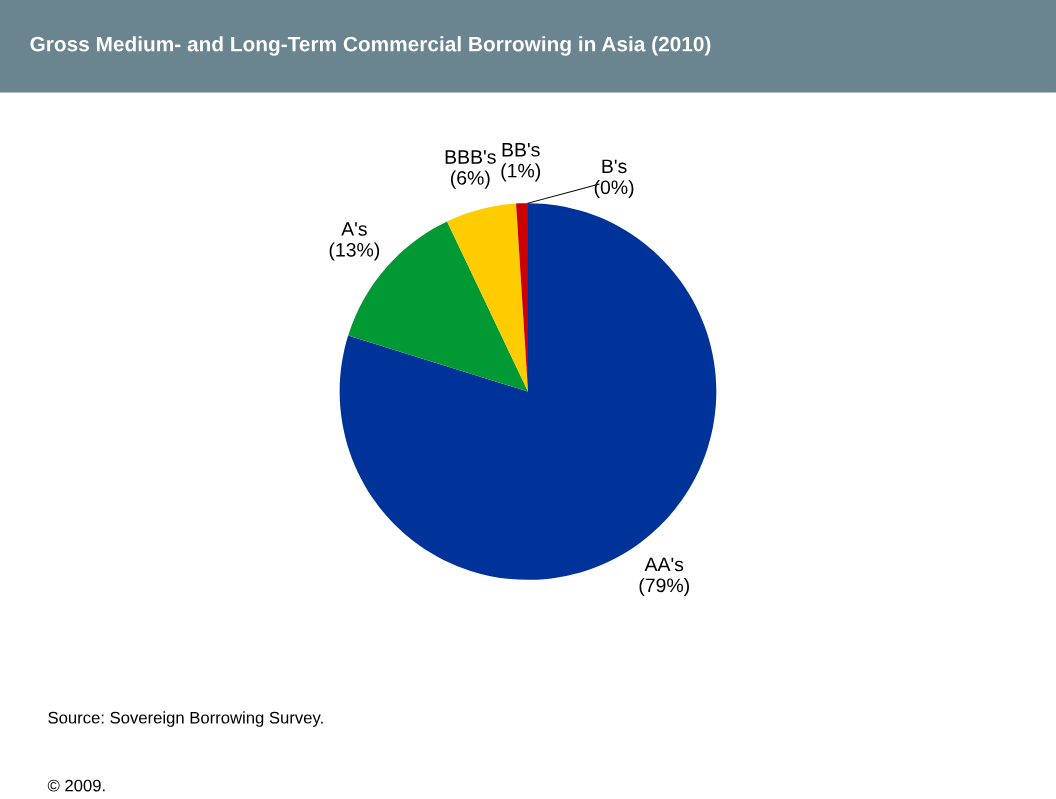  I want to click on data-label: (1%), so click(521, 172).